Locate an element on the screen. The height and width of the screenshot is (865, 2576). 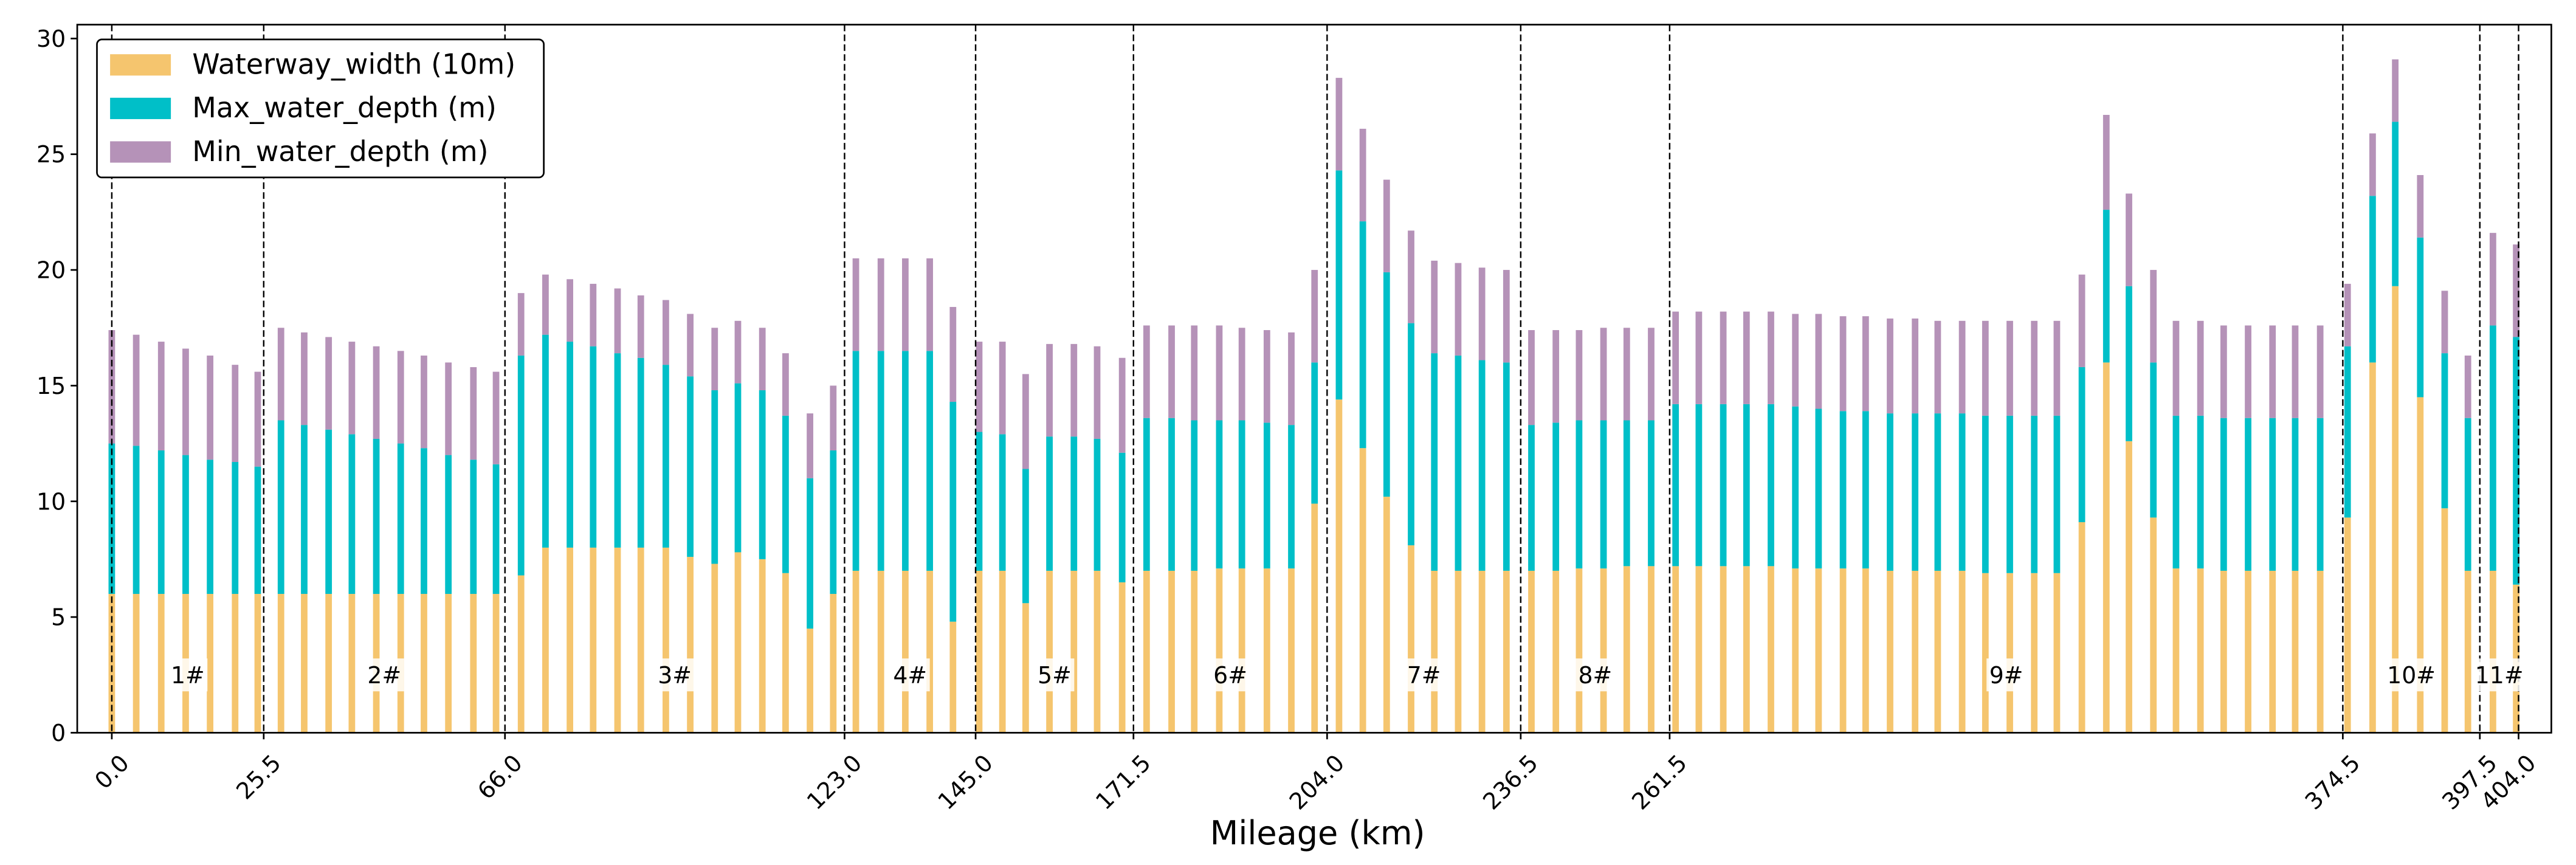
section-label: 1# is located at coordinates (188, 675).